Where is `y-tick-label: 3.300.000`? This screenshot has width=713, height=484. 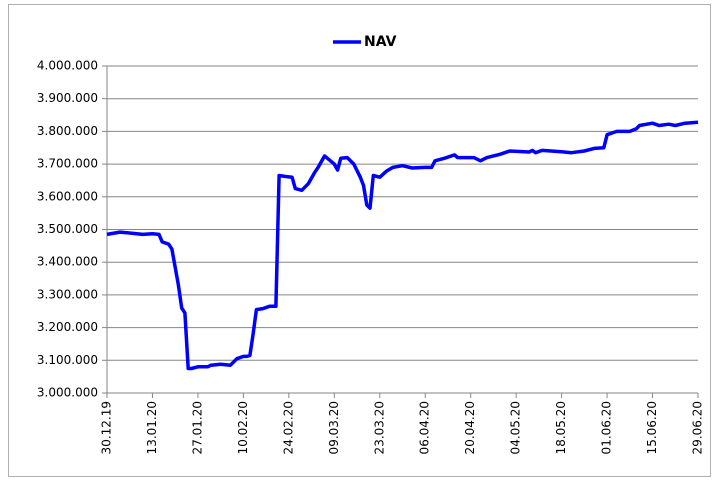 y-tick-label: 3.300.000 is located at coordinates (67, 294).